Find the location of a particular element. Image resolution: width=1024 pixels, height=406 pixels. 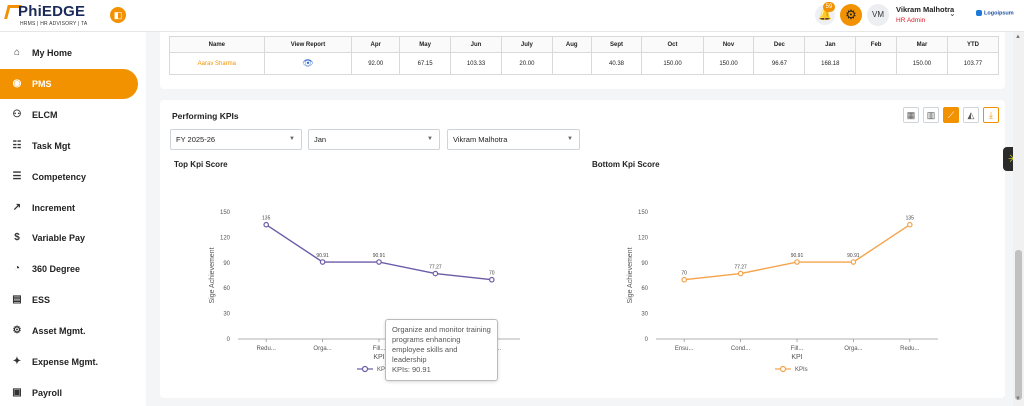

scroll-thumb is located at coordinates (1018, 325).